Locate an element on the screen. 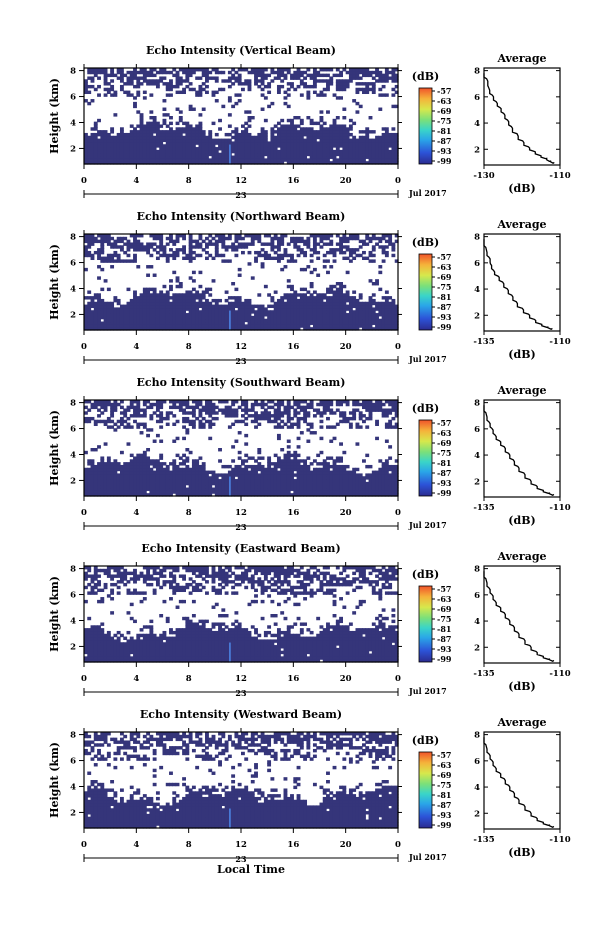  x-tick-label: 8 is located at coordinates (189, 347).